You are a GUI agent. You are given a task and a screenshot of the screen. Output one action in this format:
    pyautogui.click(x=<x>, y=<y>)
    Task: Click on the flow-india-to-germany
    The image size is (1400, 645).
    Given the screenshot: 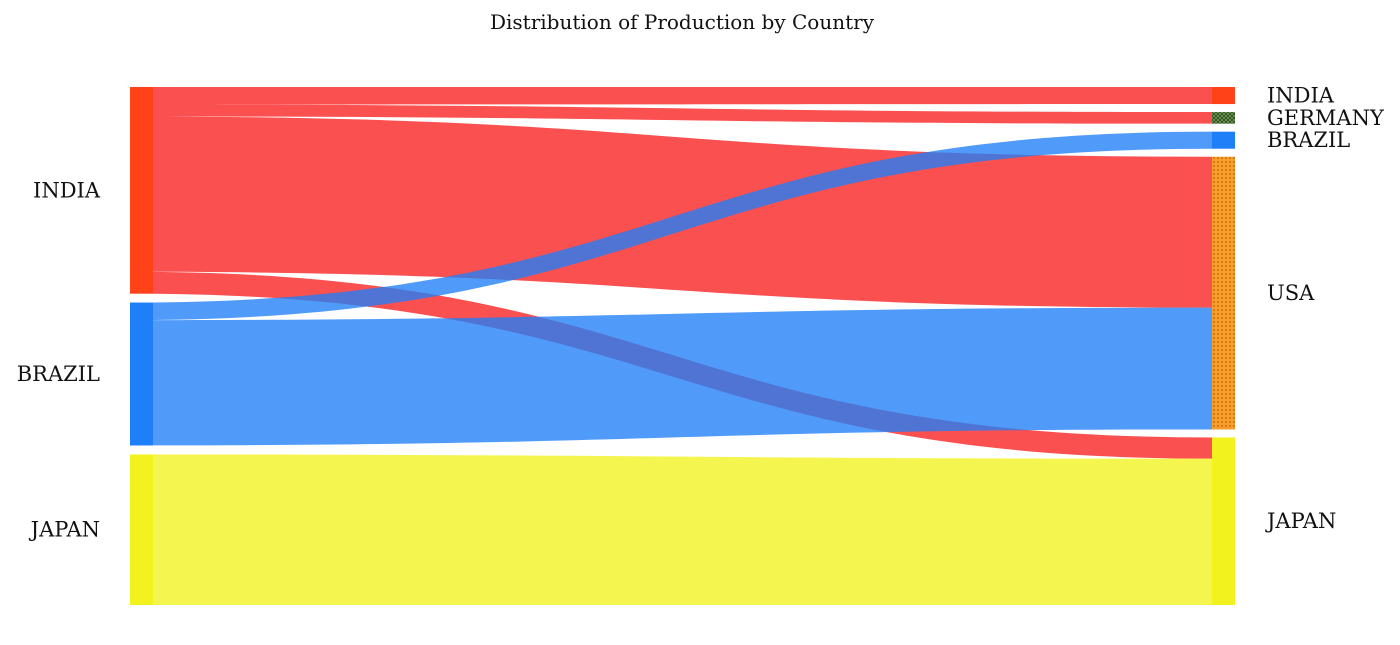 What is the action you would take?
    pyautogui.click(x=671, y=114)
    